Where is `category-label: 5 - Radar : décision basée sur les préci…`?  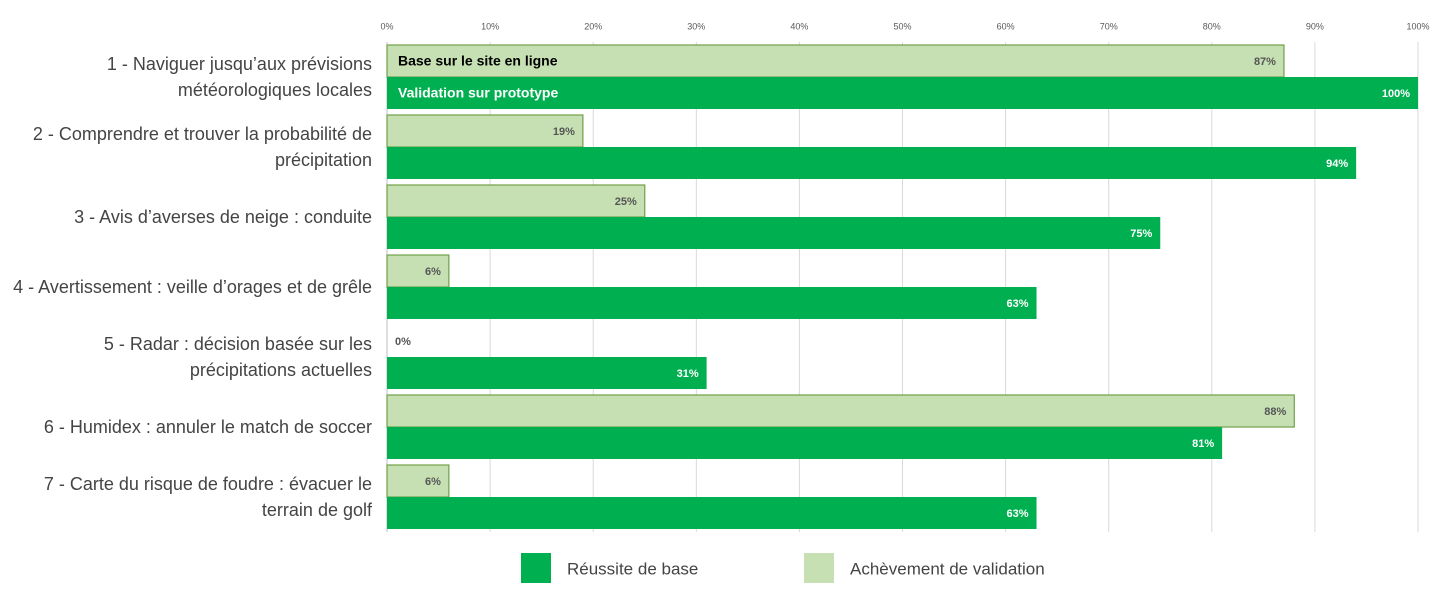 category-label: 5 - Radar : décision basée sur les préci… is located at coordinates (237, 357).